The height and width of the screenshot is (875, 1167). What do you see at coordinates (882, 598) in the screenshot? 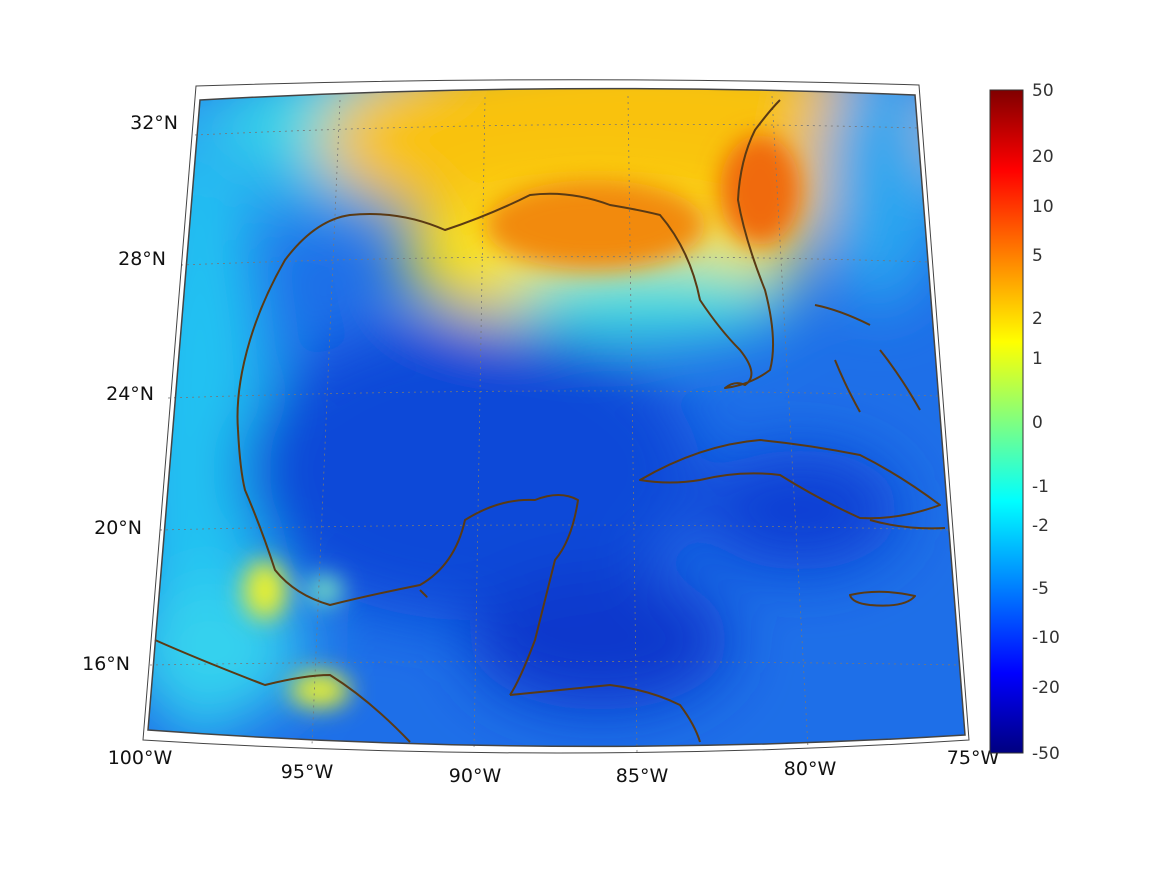
I see `jamaica` at bounding box center [882, 598].